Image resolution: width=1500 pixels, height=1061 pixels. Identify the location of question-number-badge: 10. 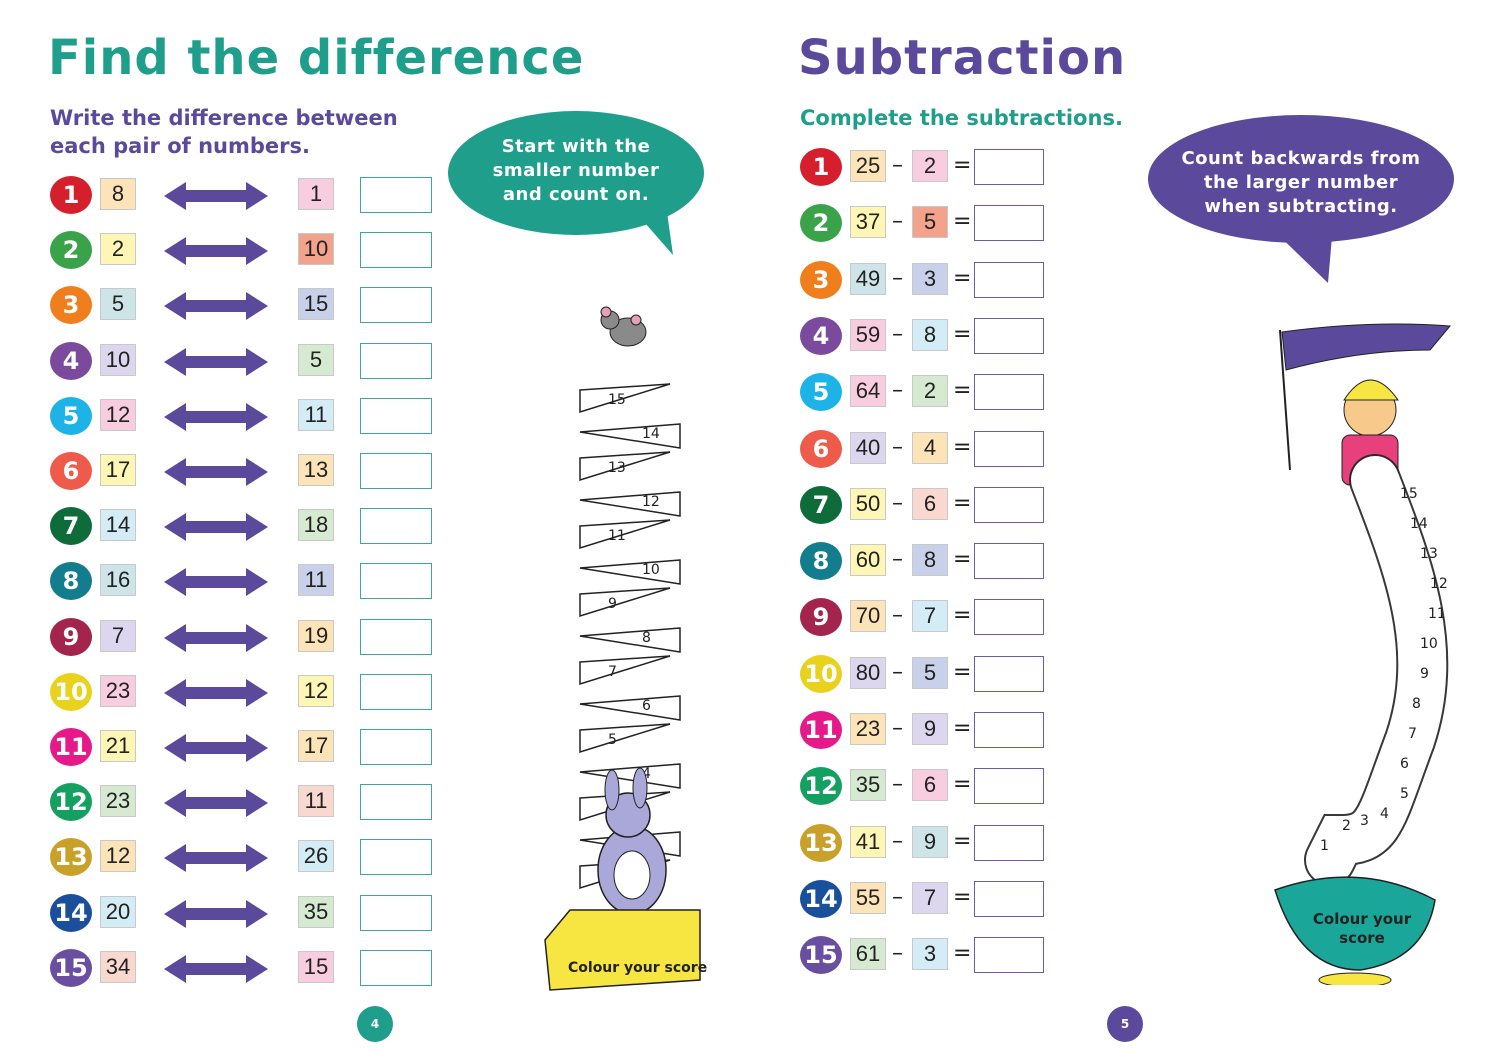
(821, 673).